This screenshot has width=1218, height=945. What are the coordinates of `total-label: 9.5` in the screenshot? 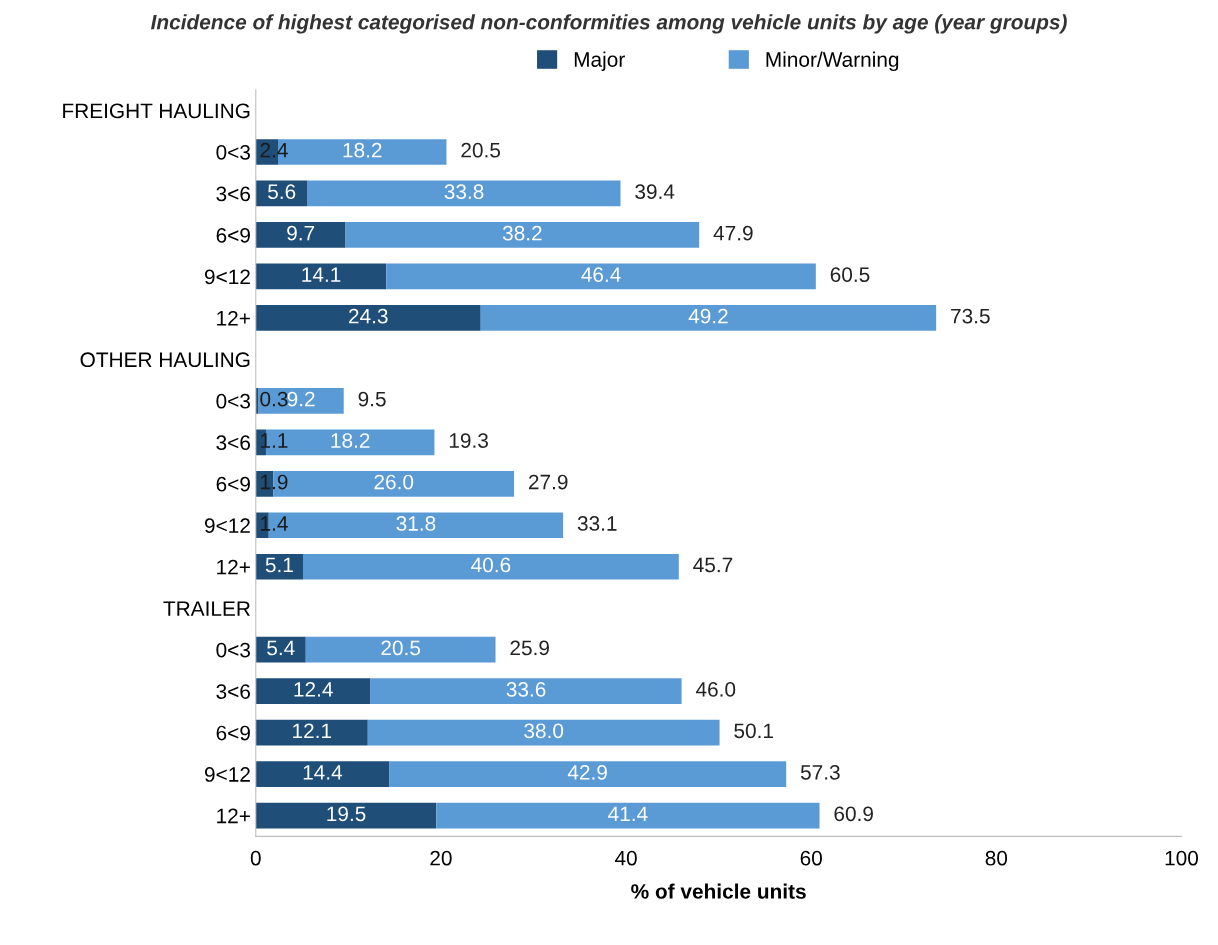 It's located at (372, 399).